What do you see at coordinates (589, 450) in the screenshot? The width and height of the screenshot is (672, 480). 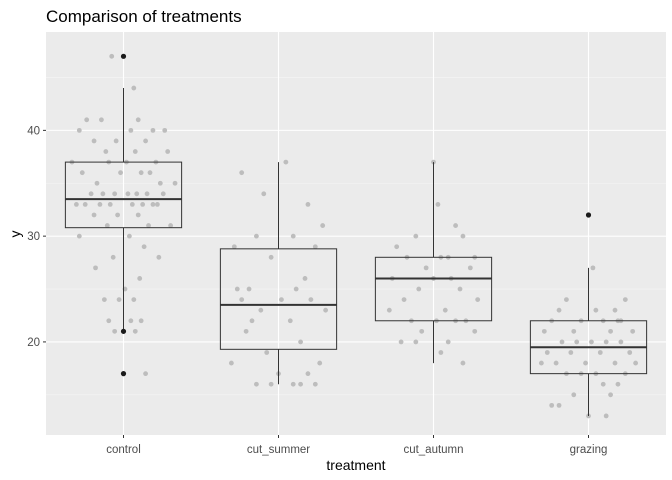 I see `x-tick-label: grazing` at bounding box center [589, 450].